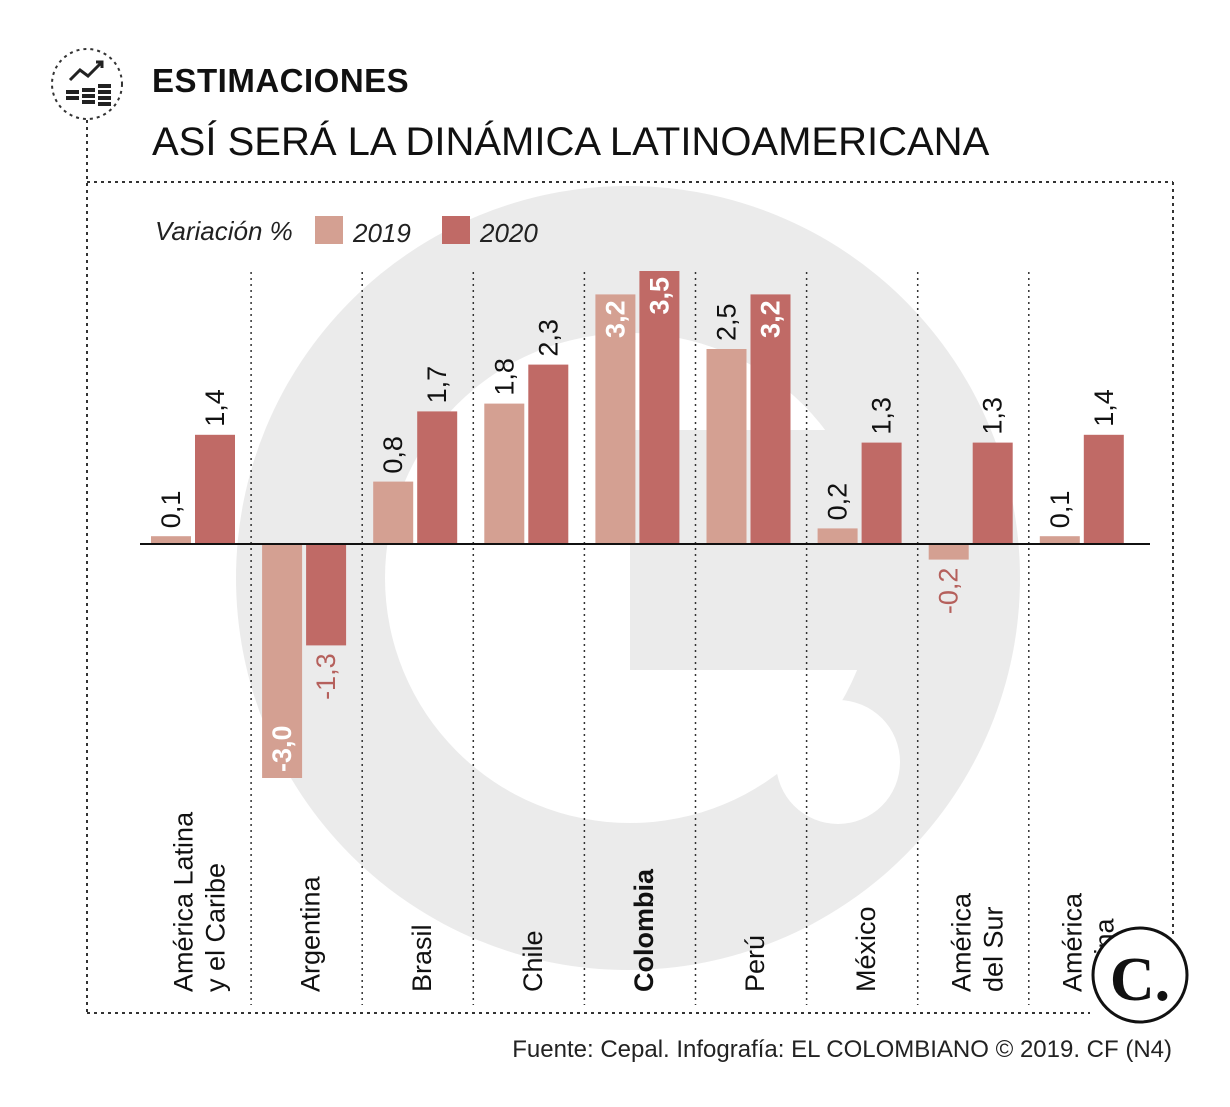 This screenshot has width=1230, height=1107. What do you see at coordinates (727, 322) in the screenshot?
I see `data-label: 2,5` at bounding box center [727, 322].